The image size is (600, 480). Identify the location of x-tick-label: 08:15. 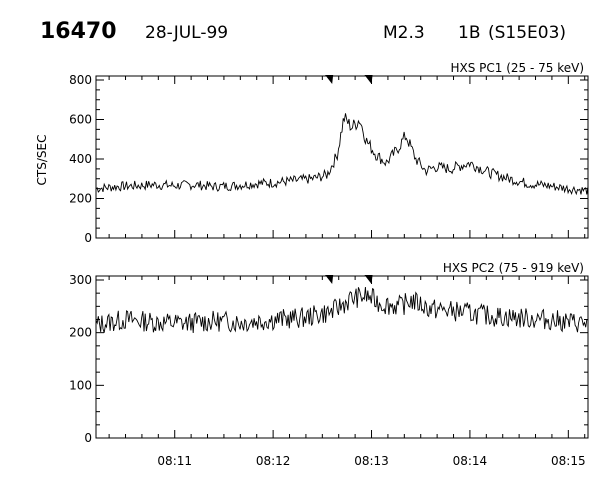
(568, 461).